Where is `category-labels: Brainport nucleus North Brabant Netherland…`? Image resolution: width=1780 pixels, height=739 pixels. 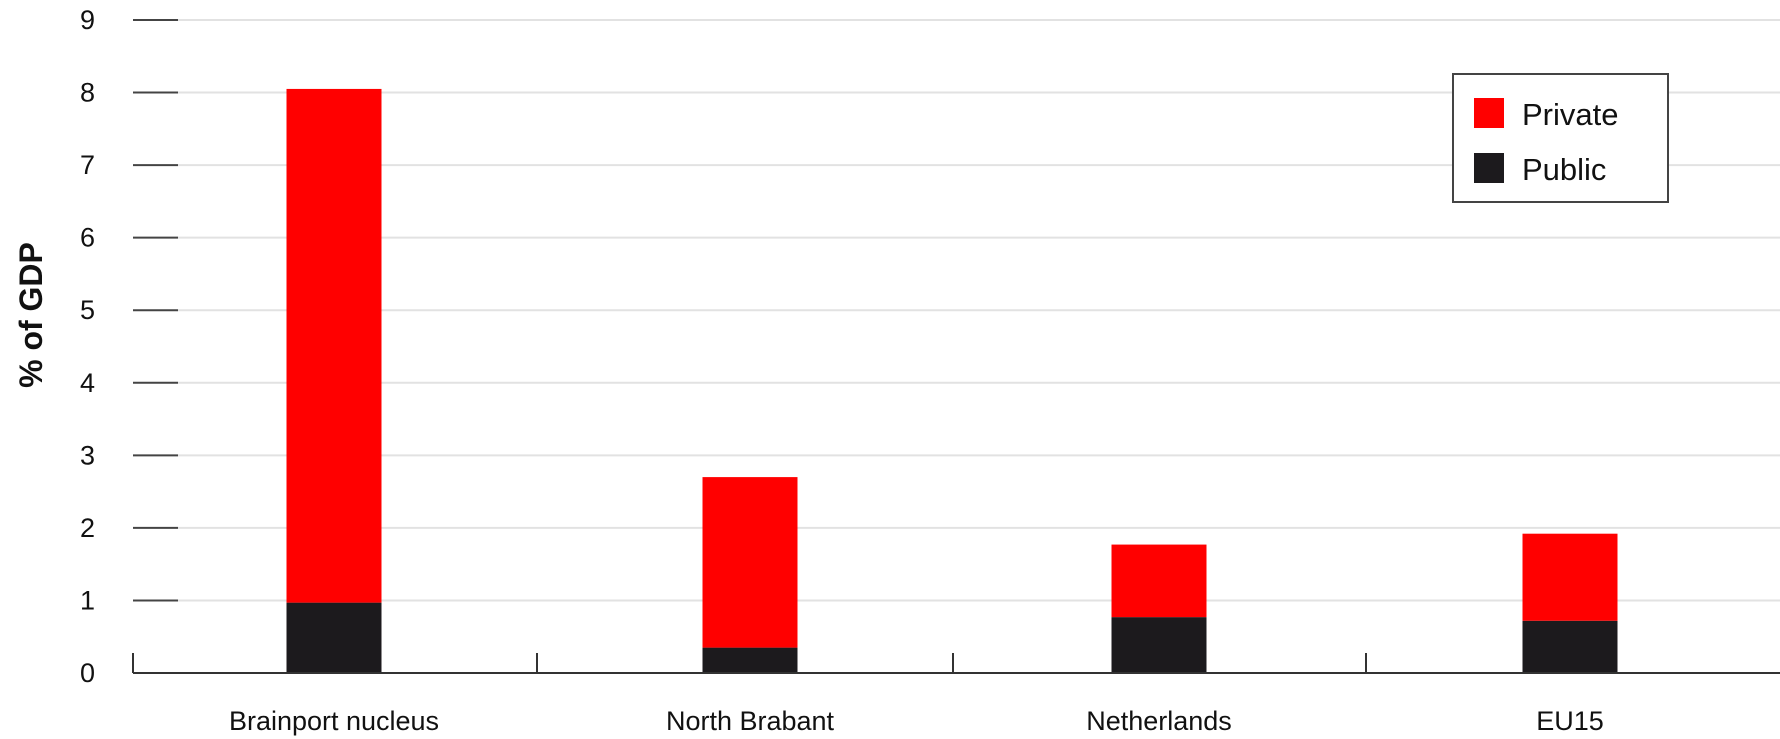
category-labels: Brainport nucleus North Brabant Netherland… is located at coordinates (916, 721).